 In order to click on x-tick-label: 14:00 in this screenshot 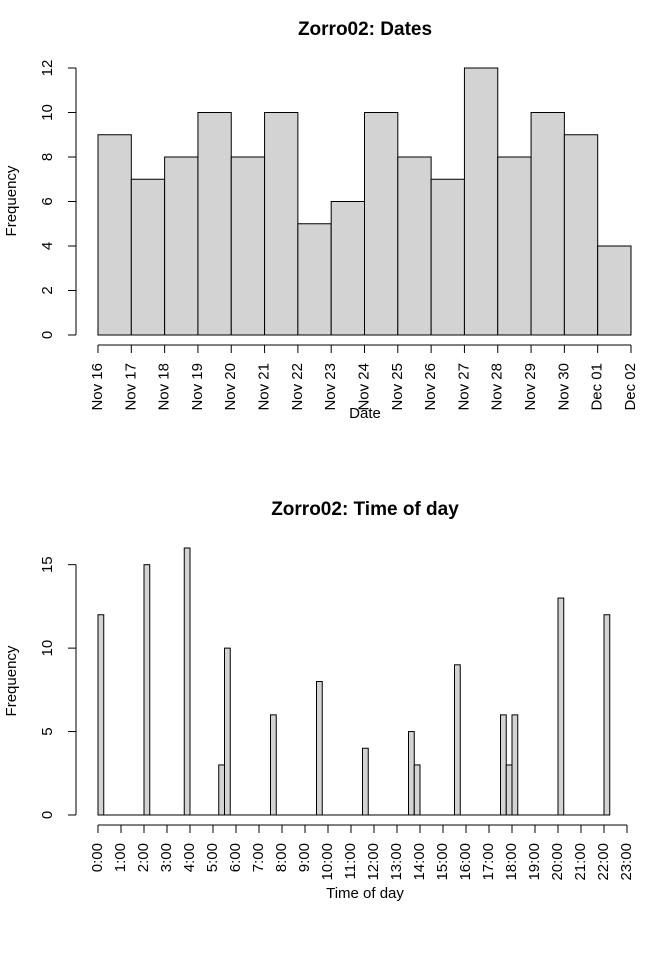, I will do `click(419, 862)`.